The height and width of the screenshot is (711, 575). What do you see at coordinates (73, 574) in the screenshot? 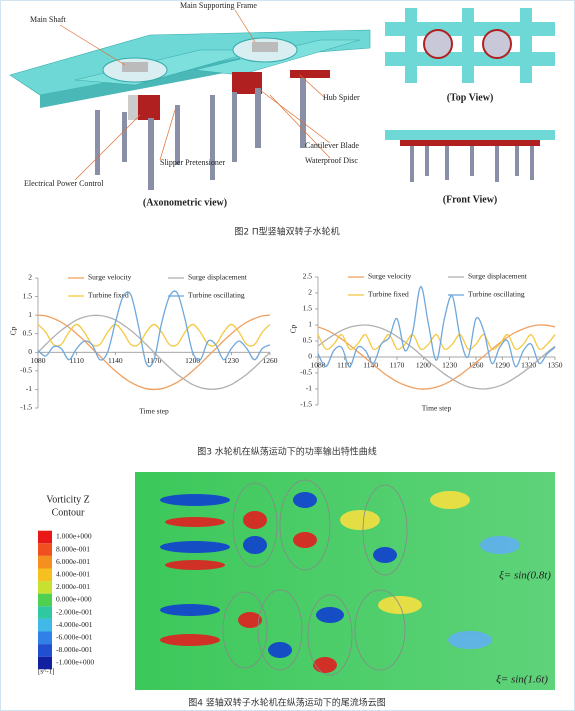
I see `colorbar-label: 4.000e-001` at bounding box center [73, 574].